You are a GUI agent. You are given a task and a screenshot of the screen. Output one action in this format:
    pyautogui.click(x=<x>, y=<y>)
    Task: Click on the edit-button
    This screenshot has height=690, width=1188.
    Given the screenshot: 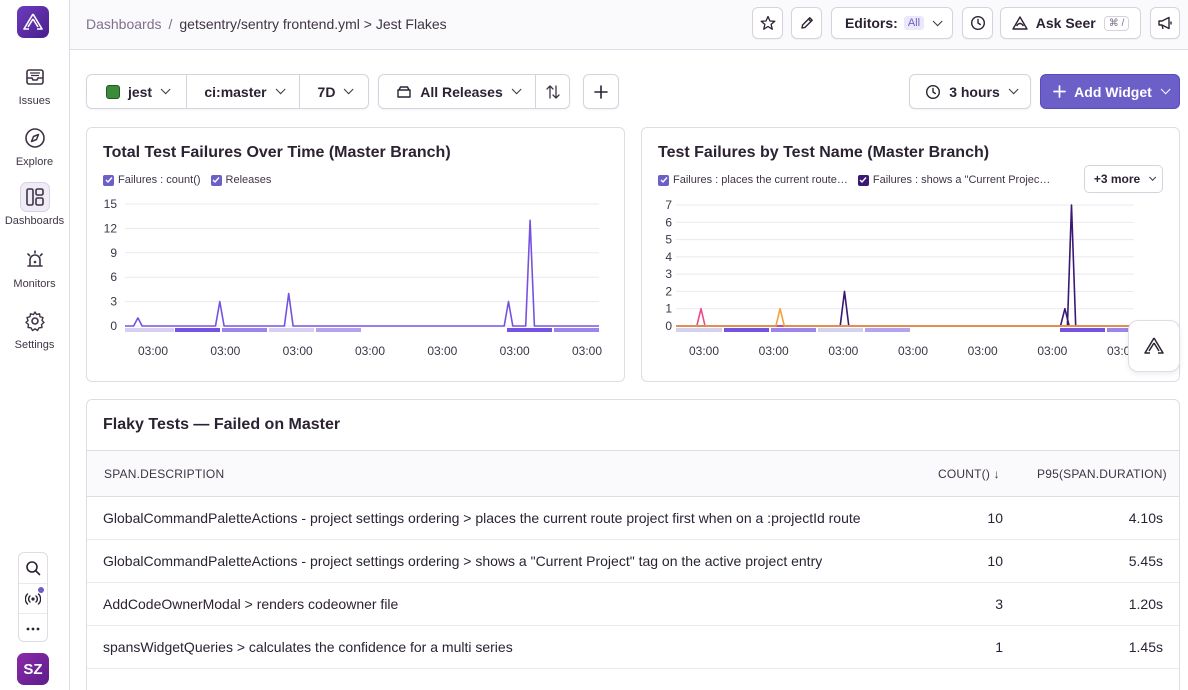 What is the action you would take?
    pyautogui.click(x=806, y=23)
    